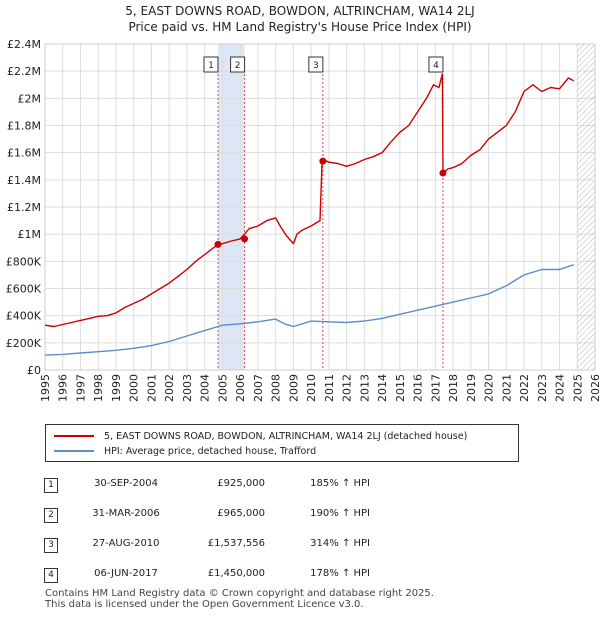  What do you see at coordinates (24, 180) in the screenshot?
I see `y-tick-label: £1.4M` at bounding box center [24, 180].